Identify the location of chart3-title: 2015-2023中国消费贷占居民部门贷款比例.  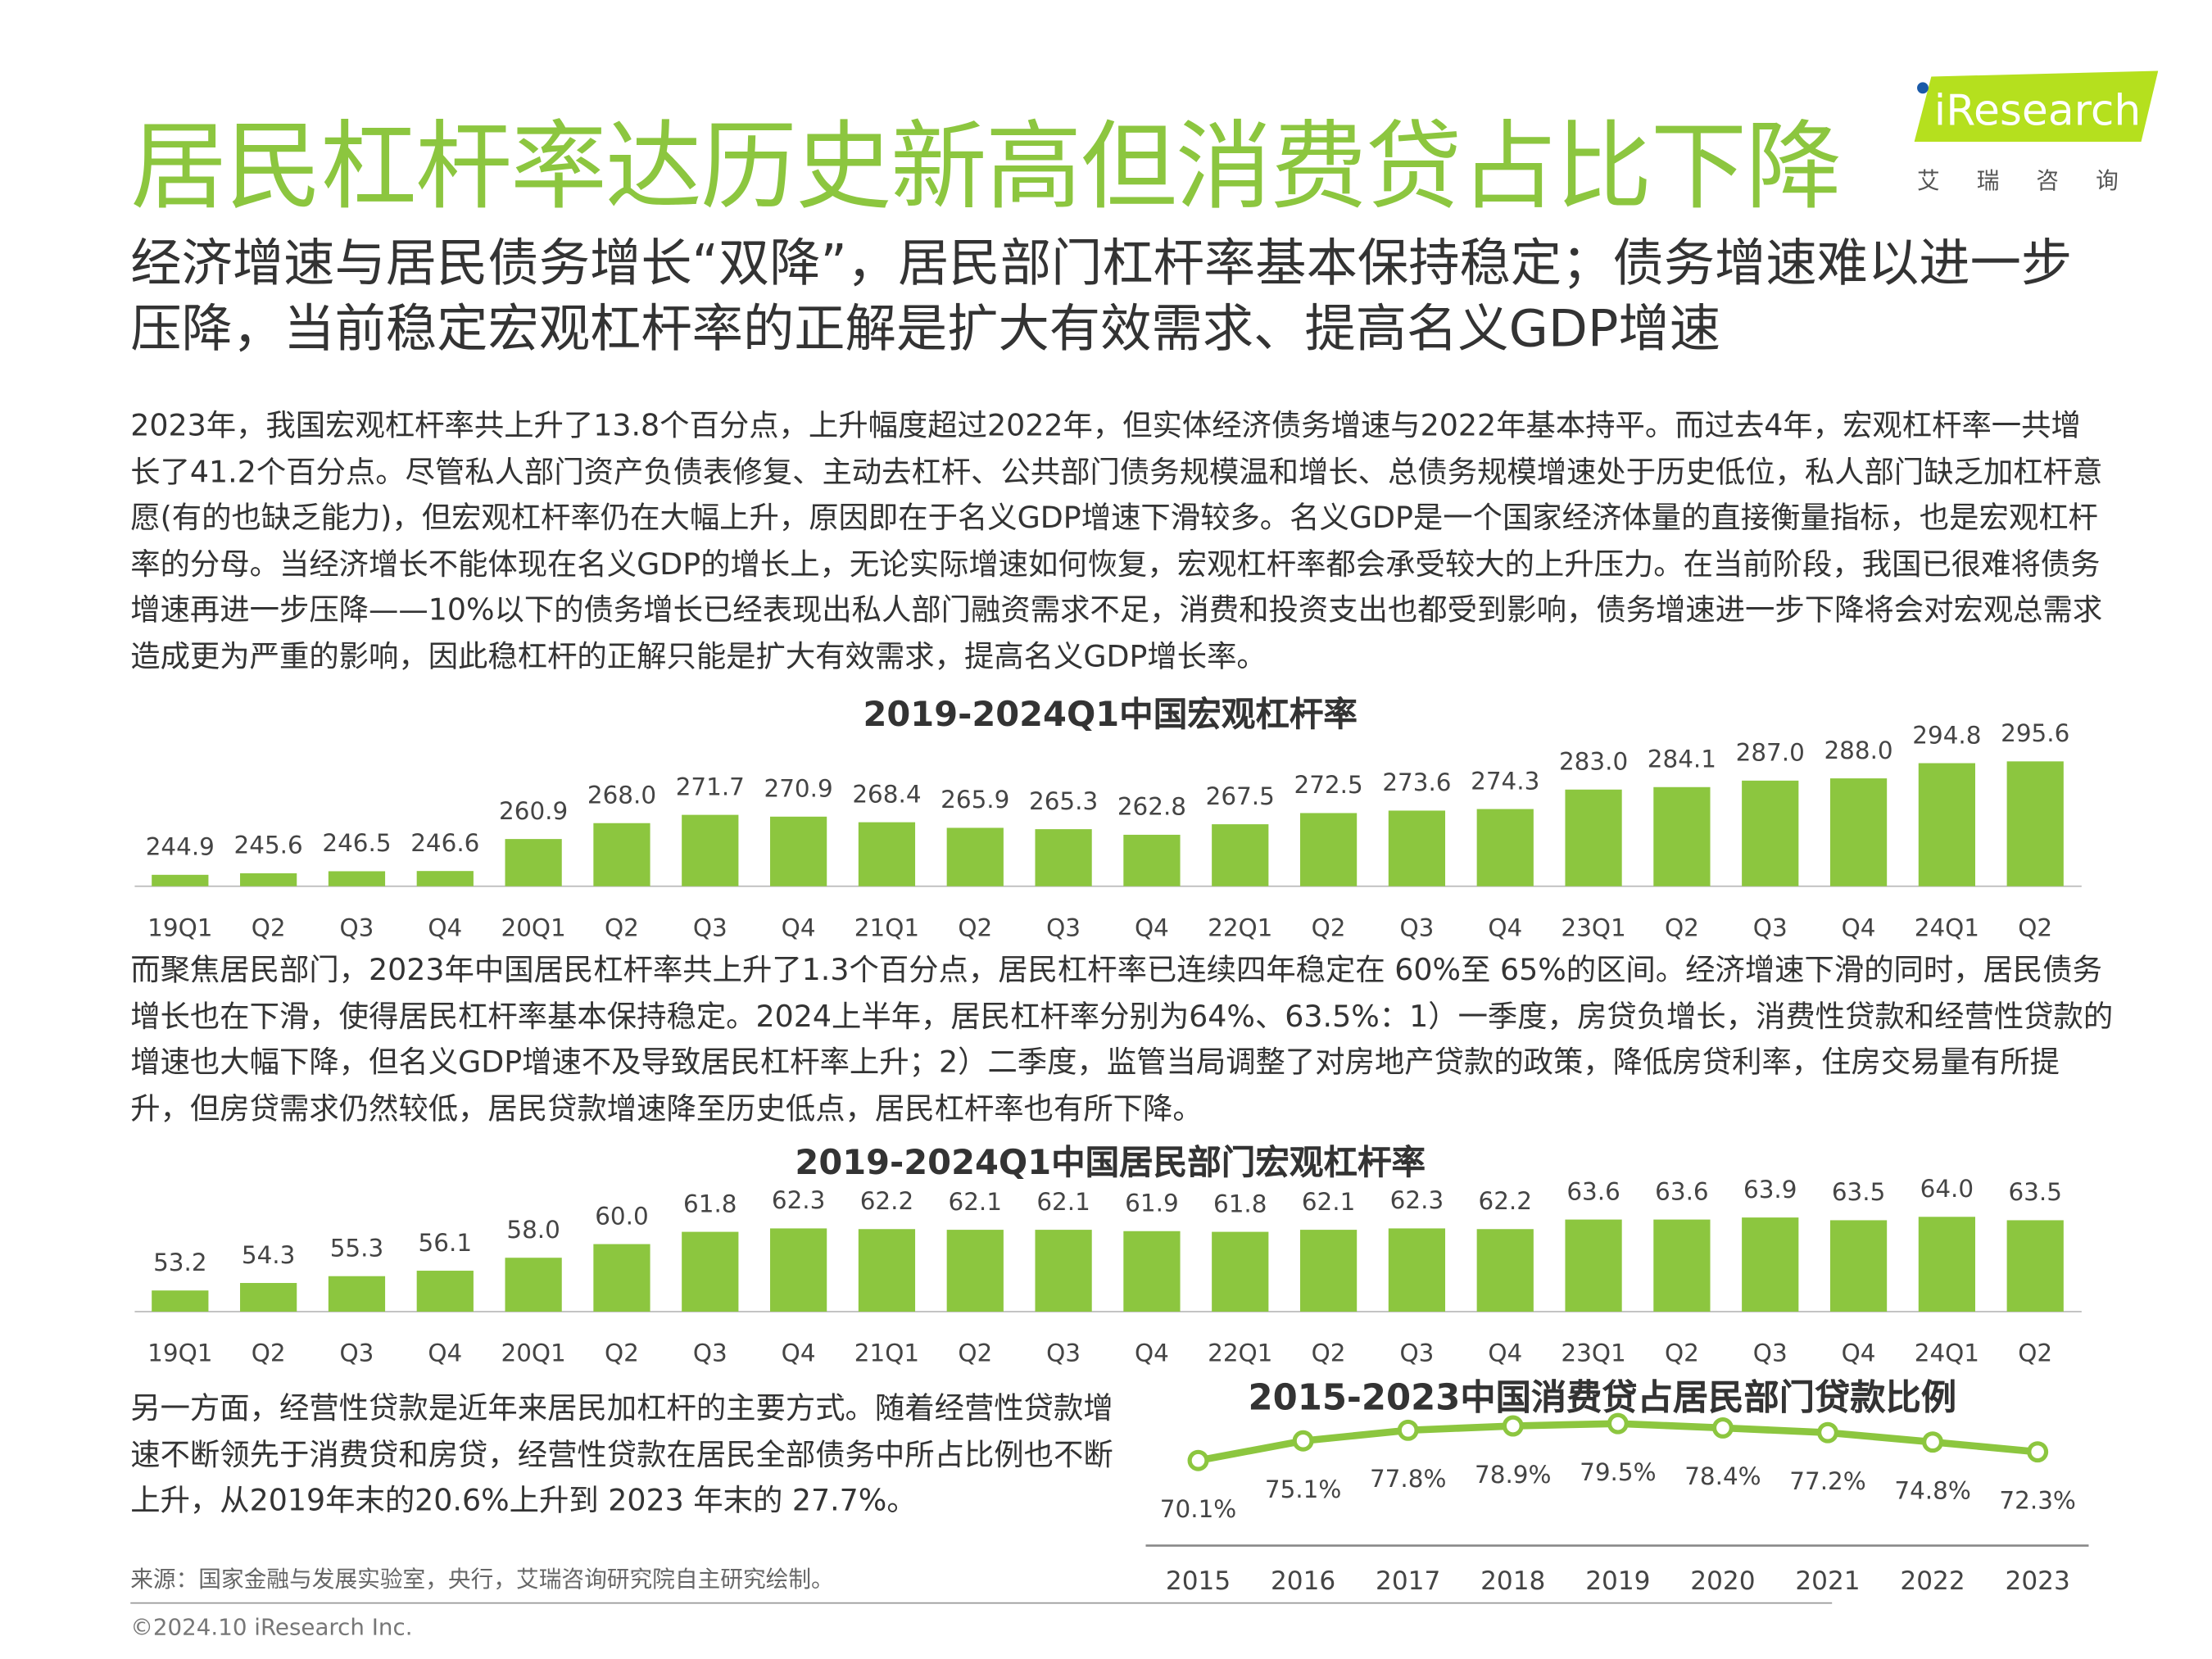
(1602, 1397).